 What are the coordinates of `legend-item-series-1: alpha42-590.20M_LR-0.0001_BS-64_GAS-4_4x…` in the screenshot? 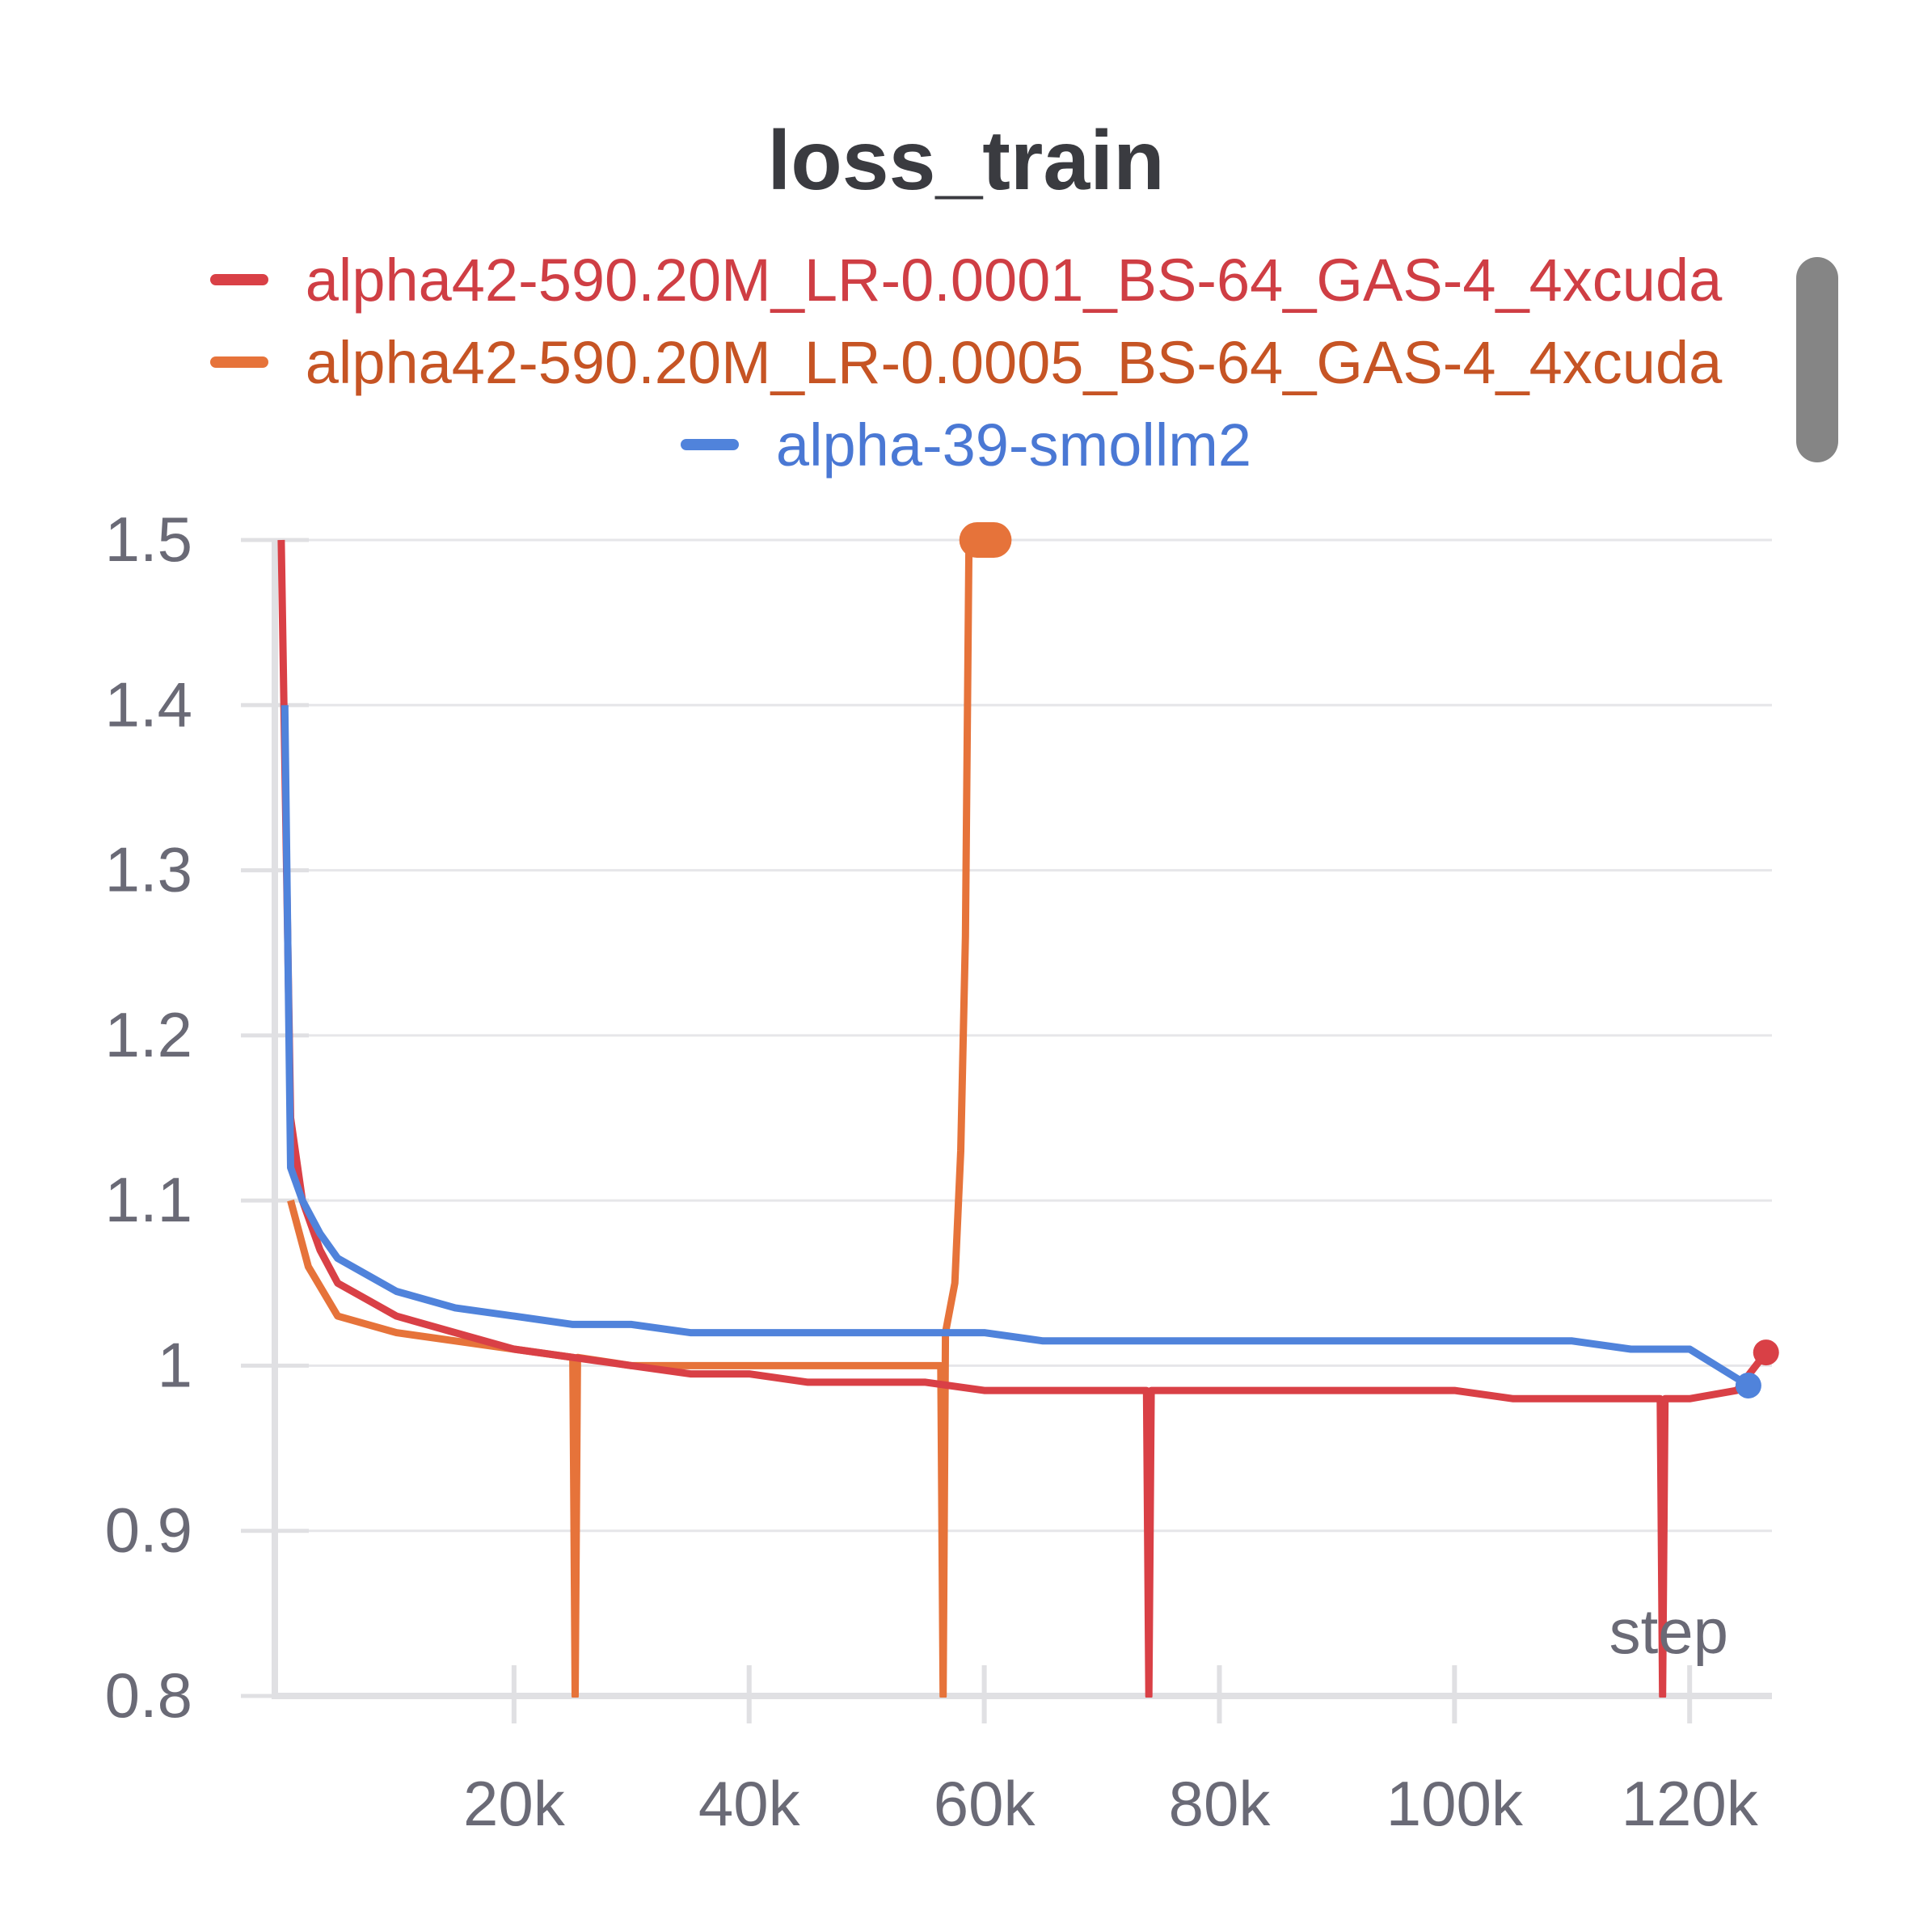 It's located at (966, 279).